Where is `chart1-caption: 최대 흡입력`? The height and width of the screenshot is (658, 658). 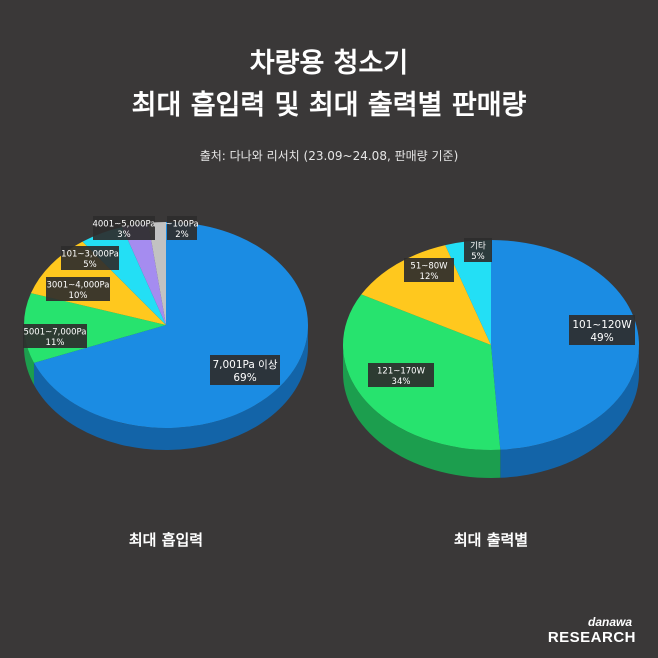
chart1-caption: 최대 흡입력 is located at coordinates (166, 540).